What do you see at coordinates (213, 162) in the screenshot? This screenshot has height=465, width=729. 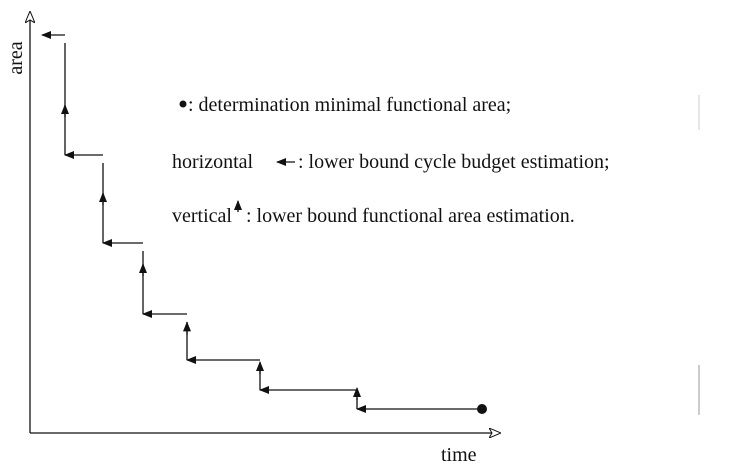 I see `legend-prefix: horizontal` at bounding box center [213, 162].